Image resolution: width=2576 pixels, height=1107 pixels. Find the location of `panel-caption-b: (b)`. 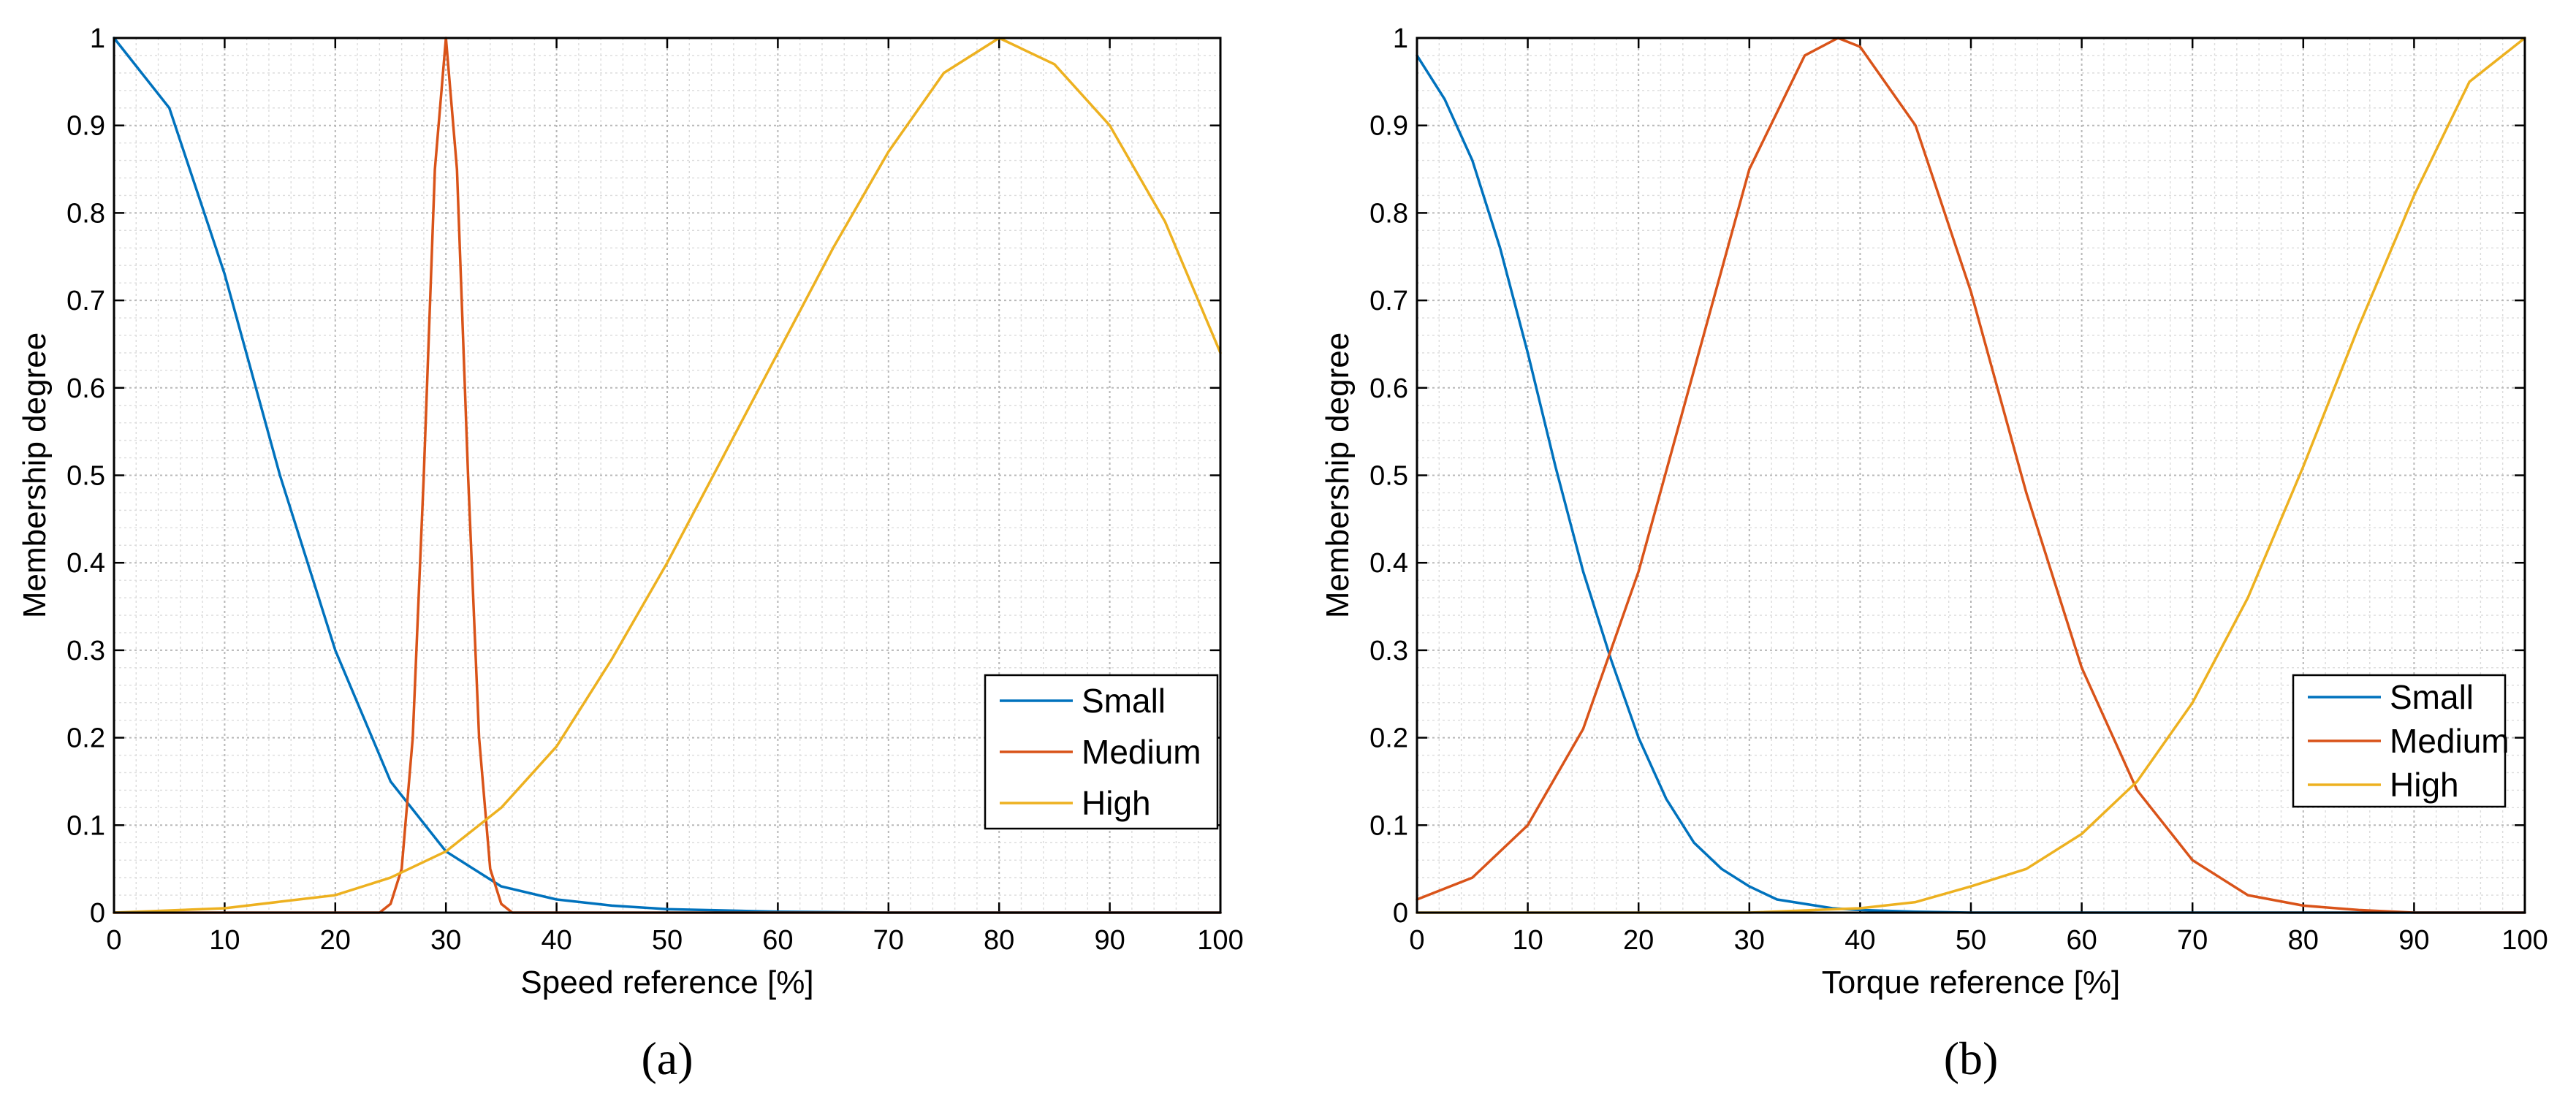

panel-caption-b: (b) is located at coordinates (1971, 1058).